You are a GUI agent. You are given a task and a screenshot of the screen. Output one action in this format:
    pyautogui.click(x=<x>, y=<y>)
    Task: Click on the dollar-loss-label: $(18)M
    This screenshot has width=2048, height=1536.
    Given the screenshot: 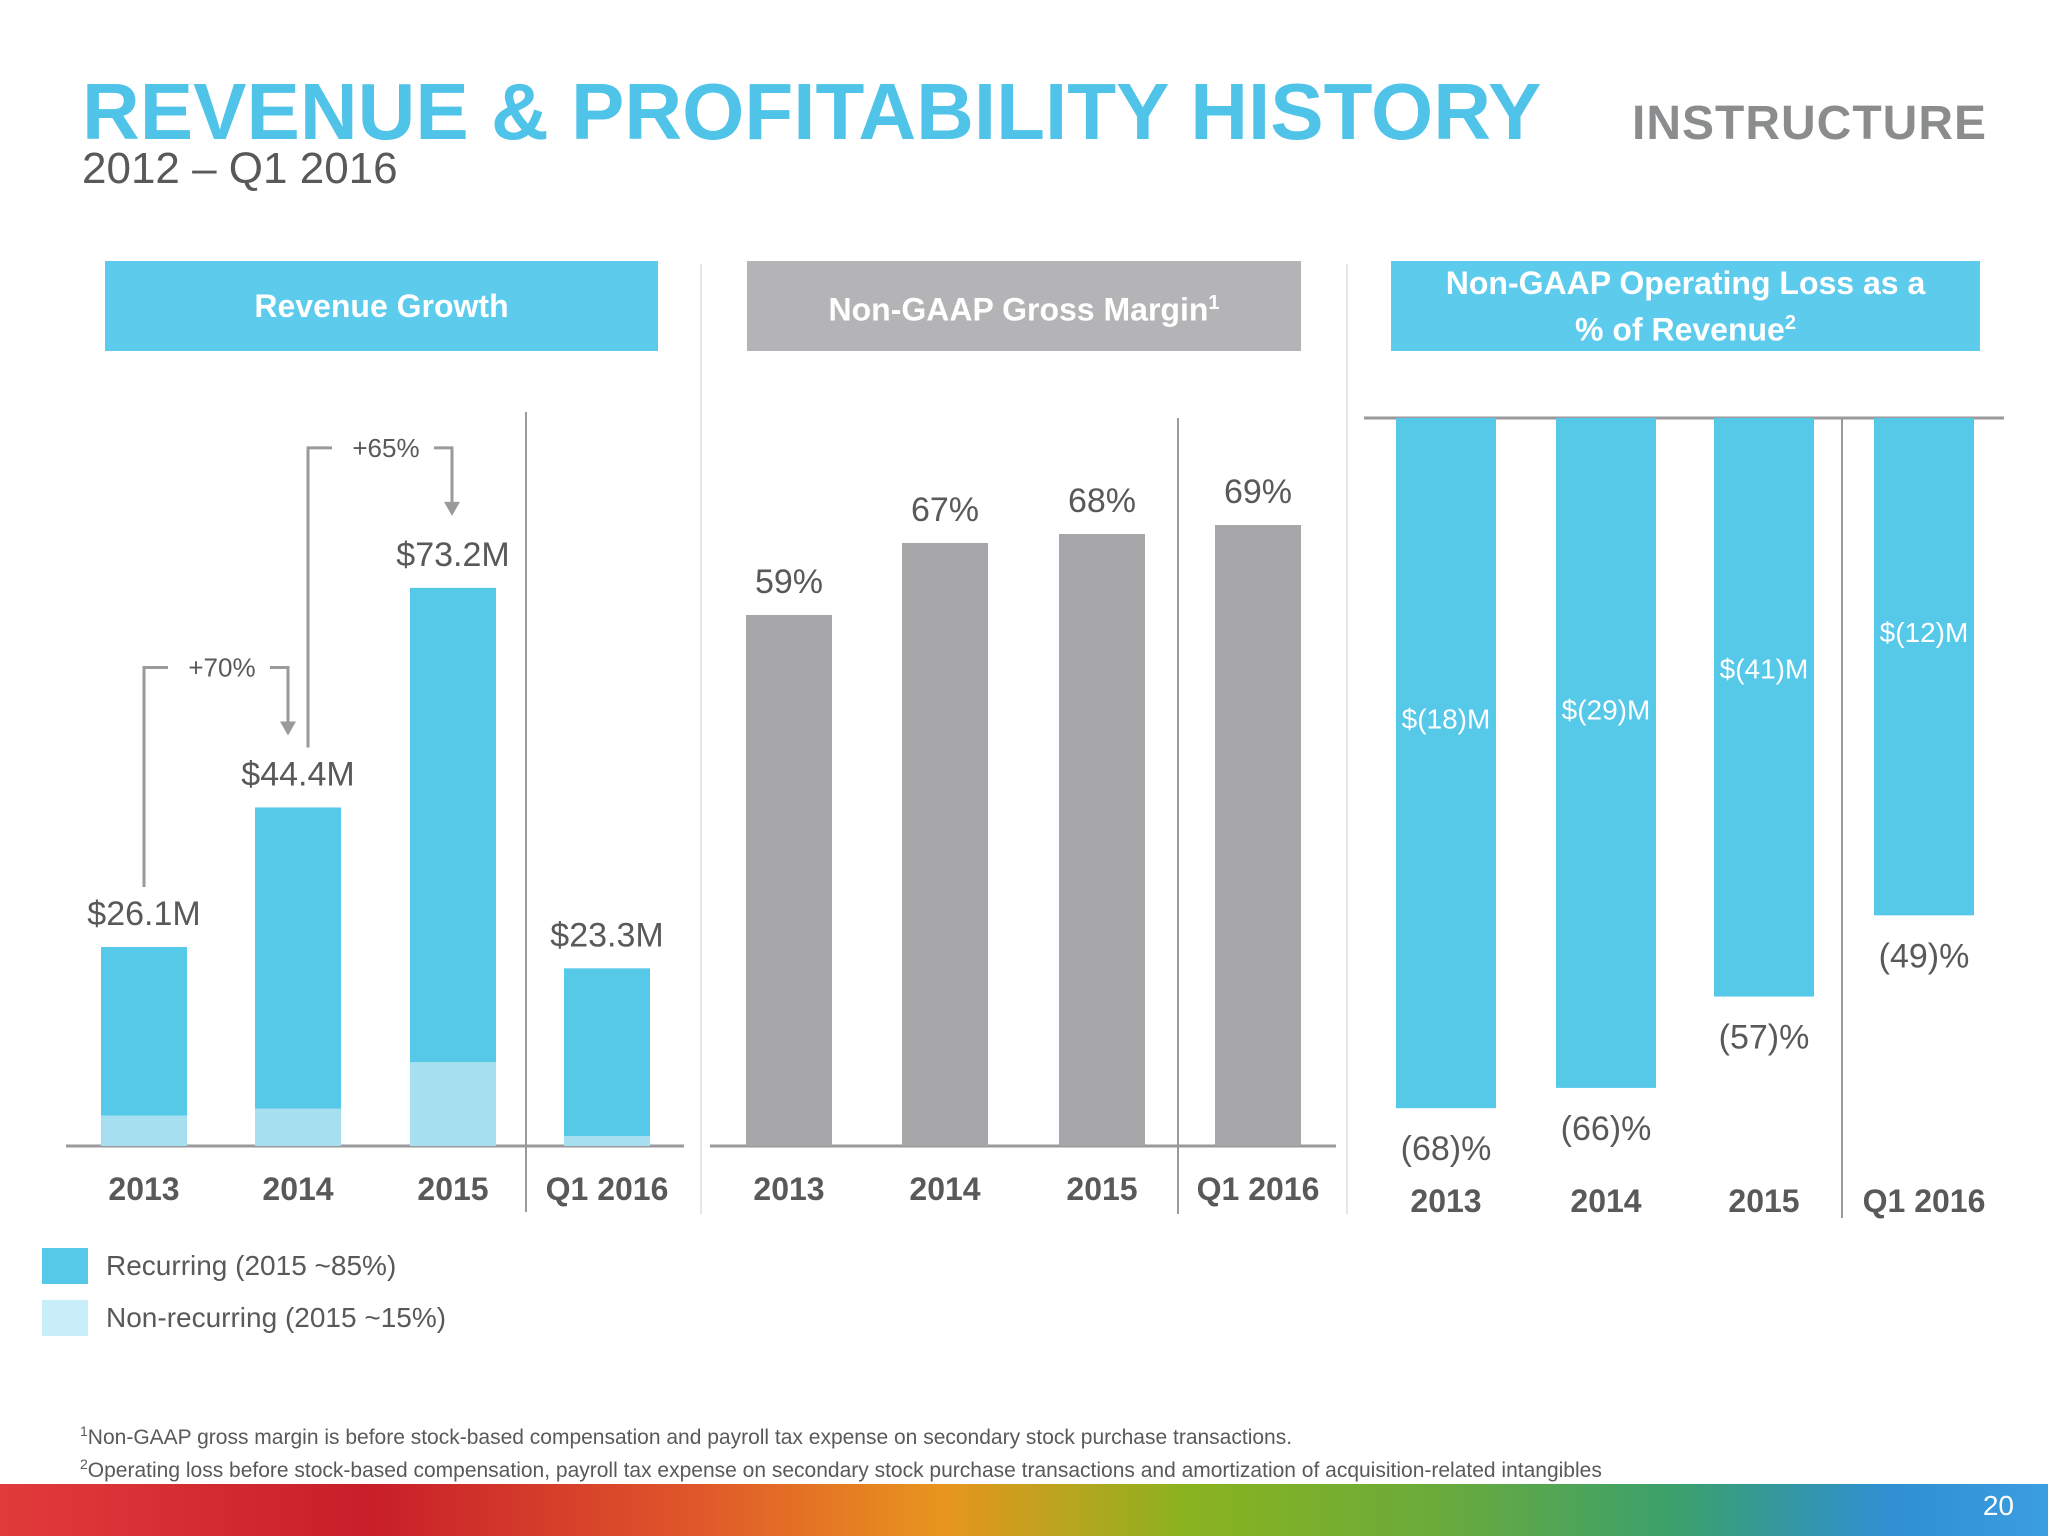 What is the action you would take?
    pyautogui.click(x=1446, y=719)
    